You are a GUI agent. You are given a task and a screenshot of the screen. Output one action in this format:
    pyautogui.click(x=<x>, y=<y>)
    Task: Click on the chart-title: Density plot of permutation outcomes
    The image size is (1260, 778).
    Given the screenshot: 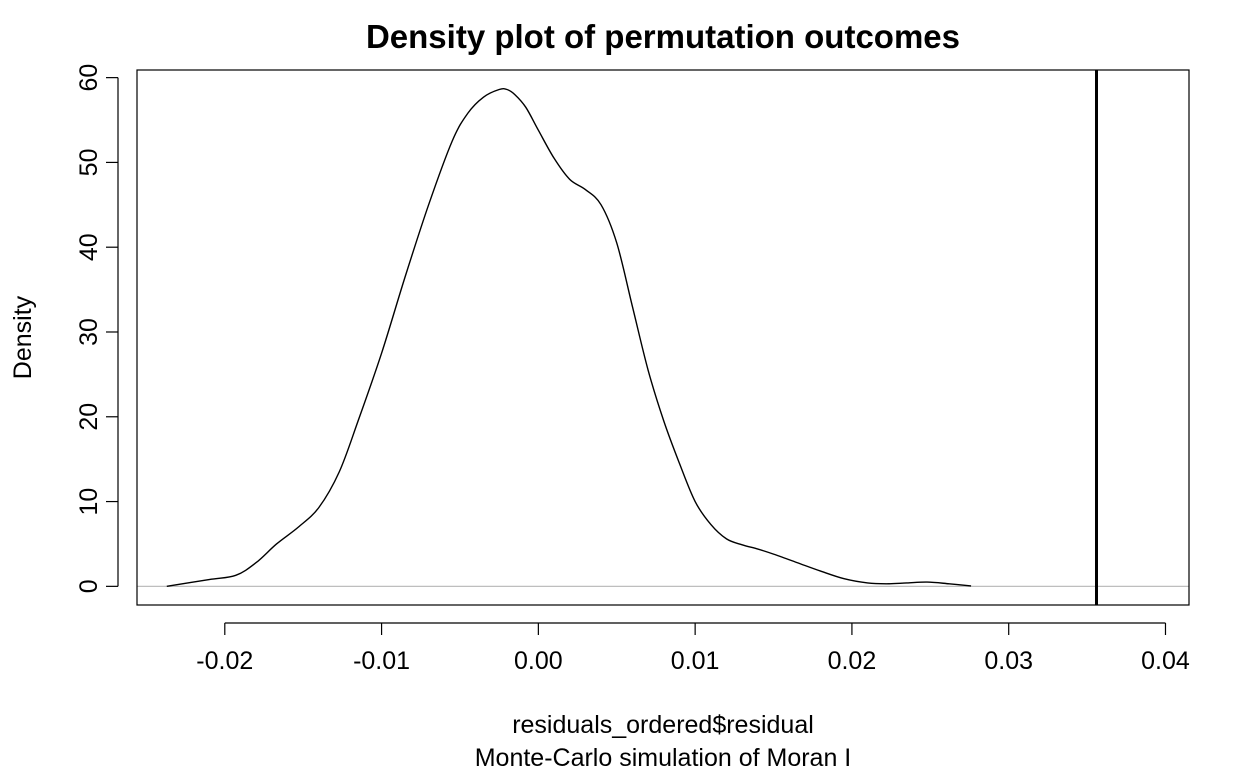 What is the action you would take?
    pyautogui.click(x=663, y=36)
    